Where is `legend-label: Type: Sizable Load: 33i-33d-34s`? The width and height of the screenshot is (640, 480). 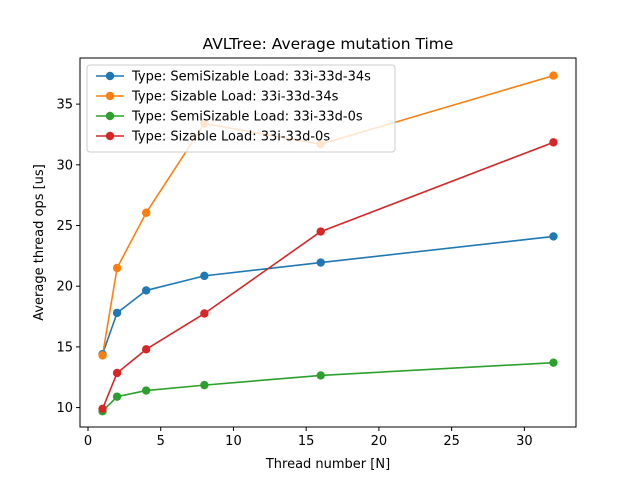
legend-label: Type: Sizable Load: 33i-33d-34s is located at coordinates (235, 97).